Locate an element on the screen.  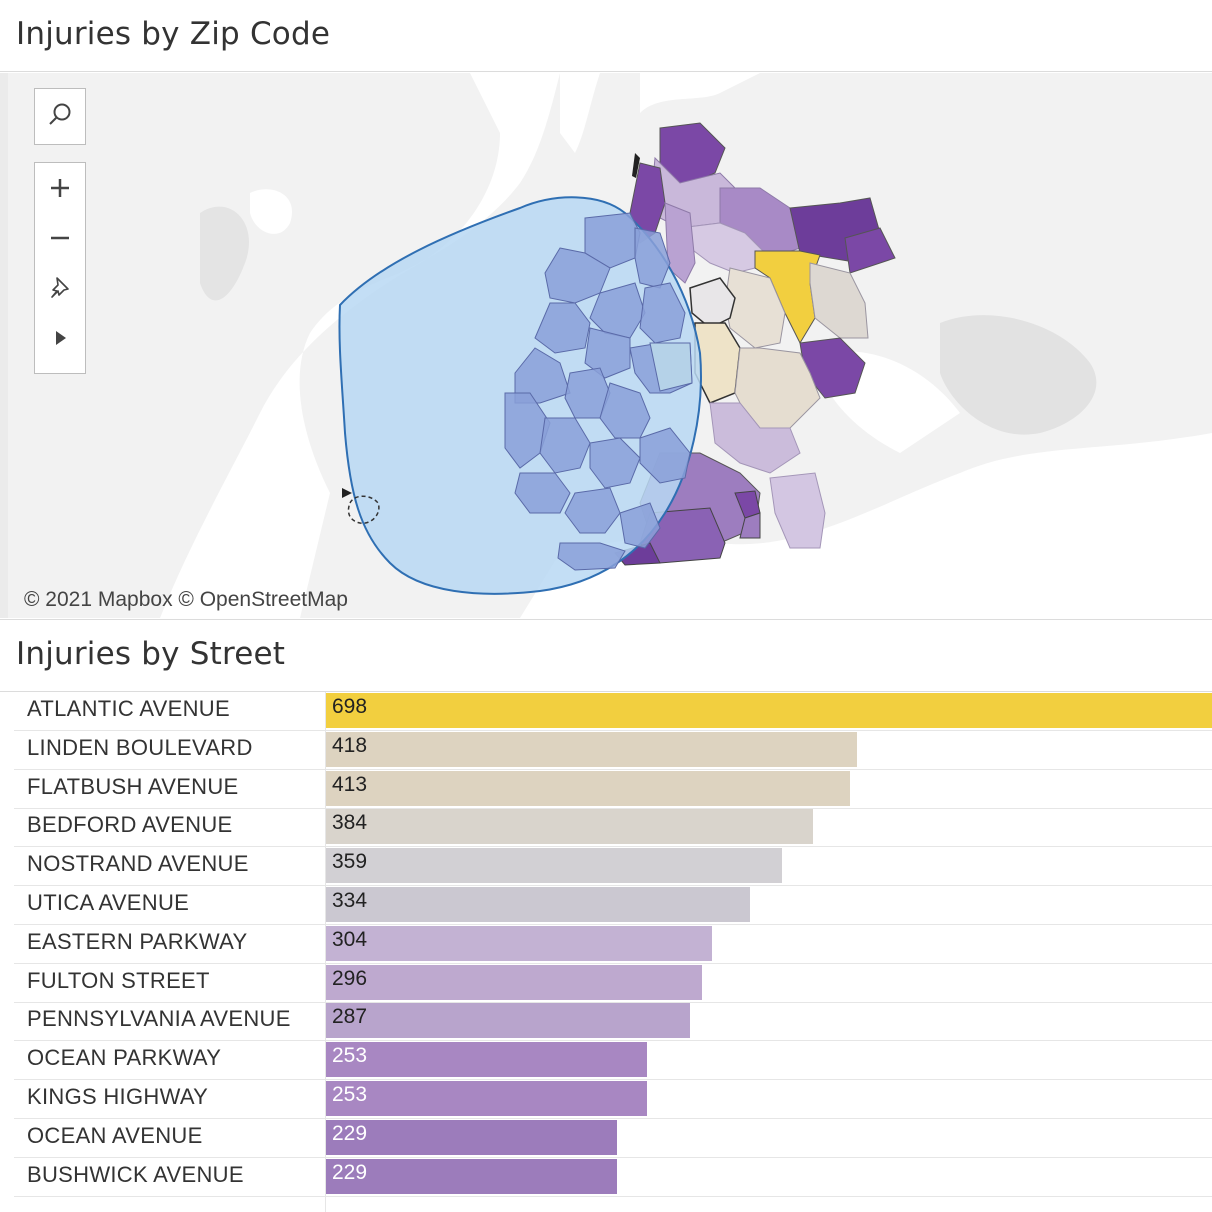
bar-row: BUSHWICK AVENUE 229 is located at coordinates (606, 1177).